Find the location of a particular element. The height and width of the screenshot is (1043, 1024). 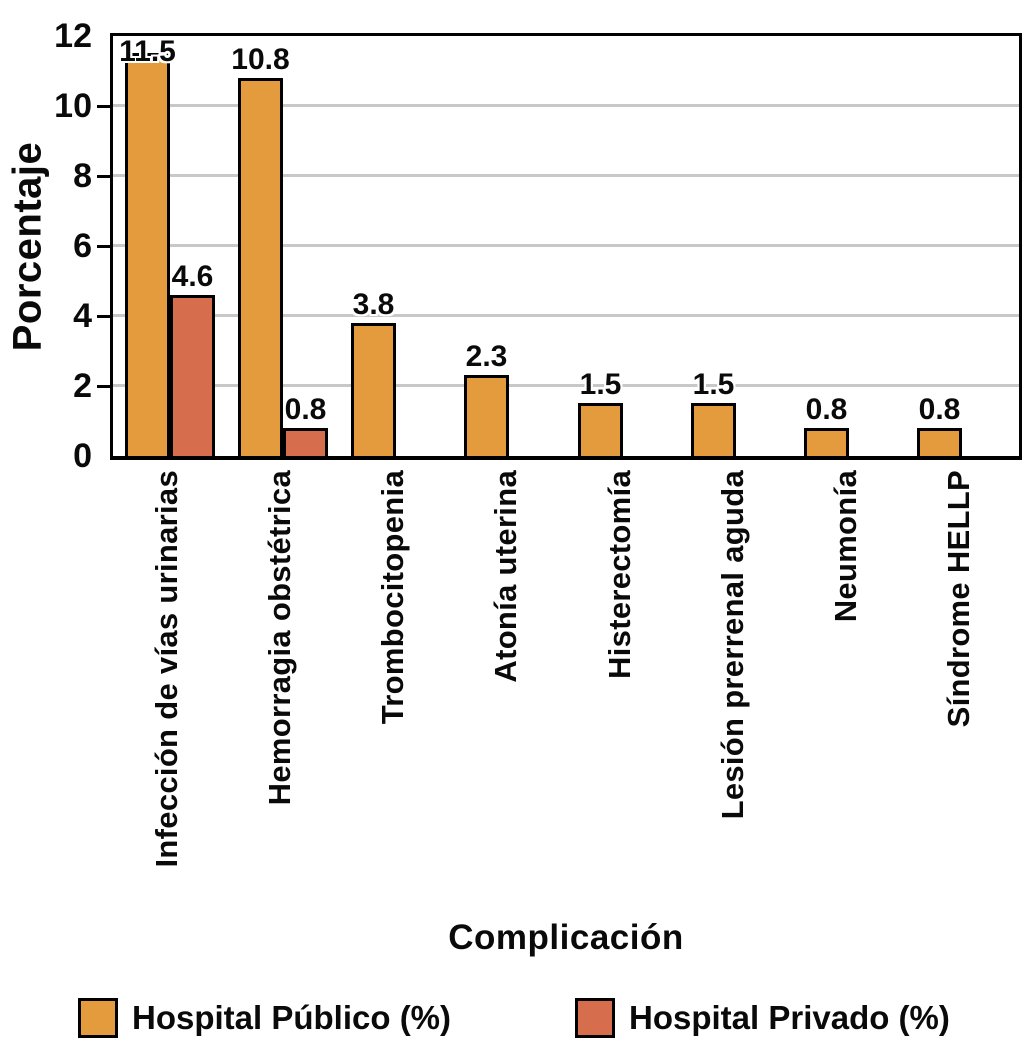

bar-publico-1-value: 10.8 is located at coordinates (260, 59).